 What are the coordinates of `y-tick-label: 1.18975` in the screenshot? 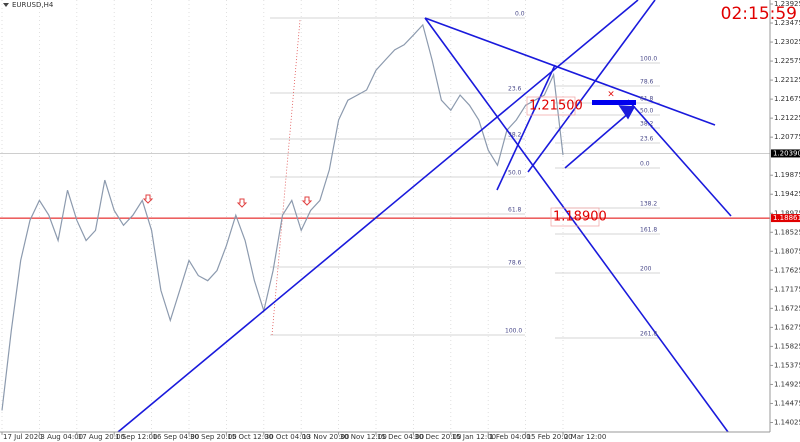 It's located at (787, 213).